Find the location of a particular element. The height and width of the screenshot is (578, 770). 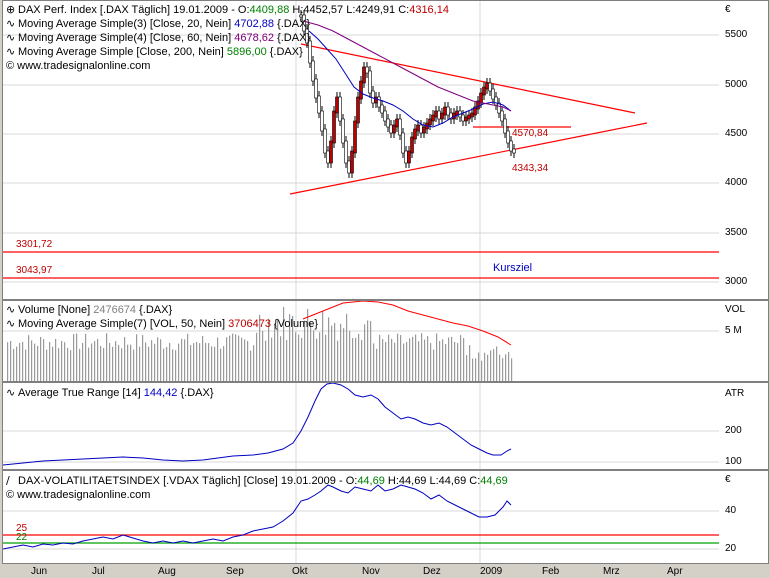

ma200-value: 5896,00 is located at coordinates (246, 52).